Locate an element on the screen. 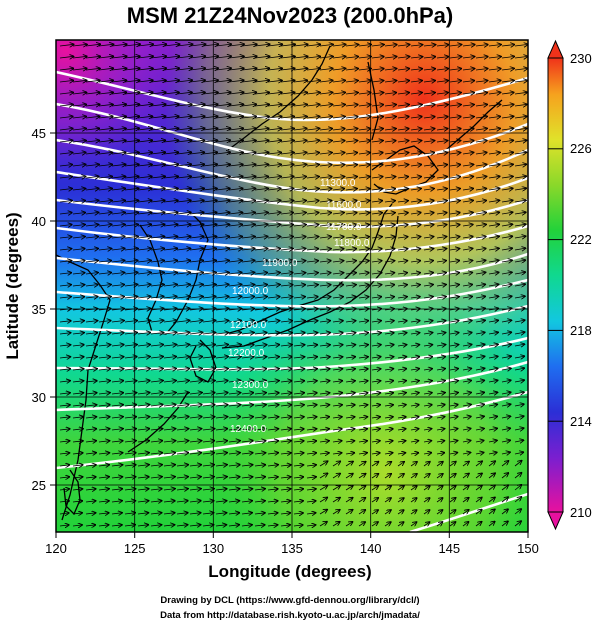 Image resolution: width=599 pixels, height=625 pixels. colorbar-tick-label: 210 is located at coordinates (581, 512).